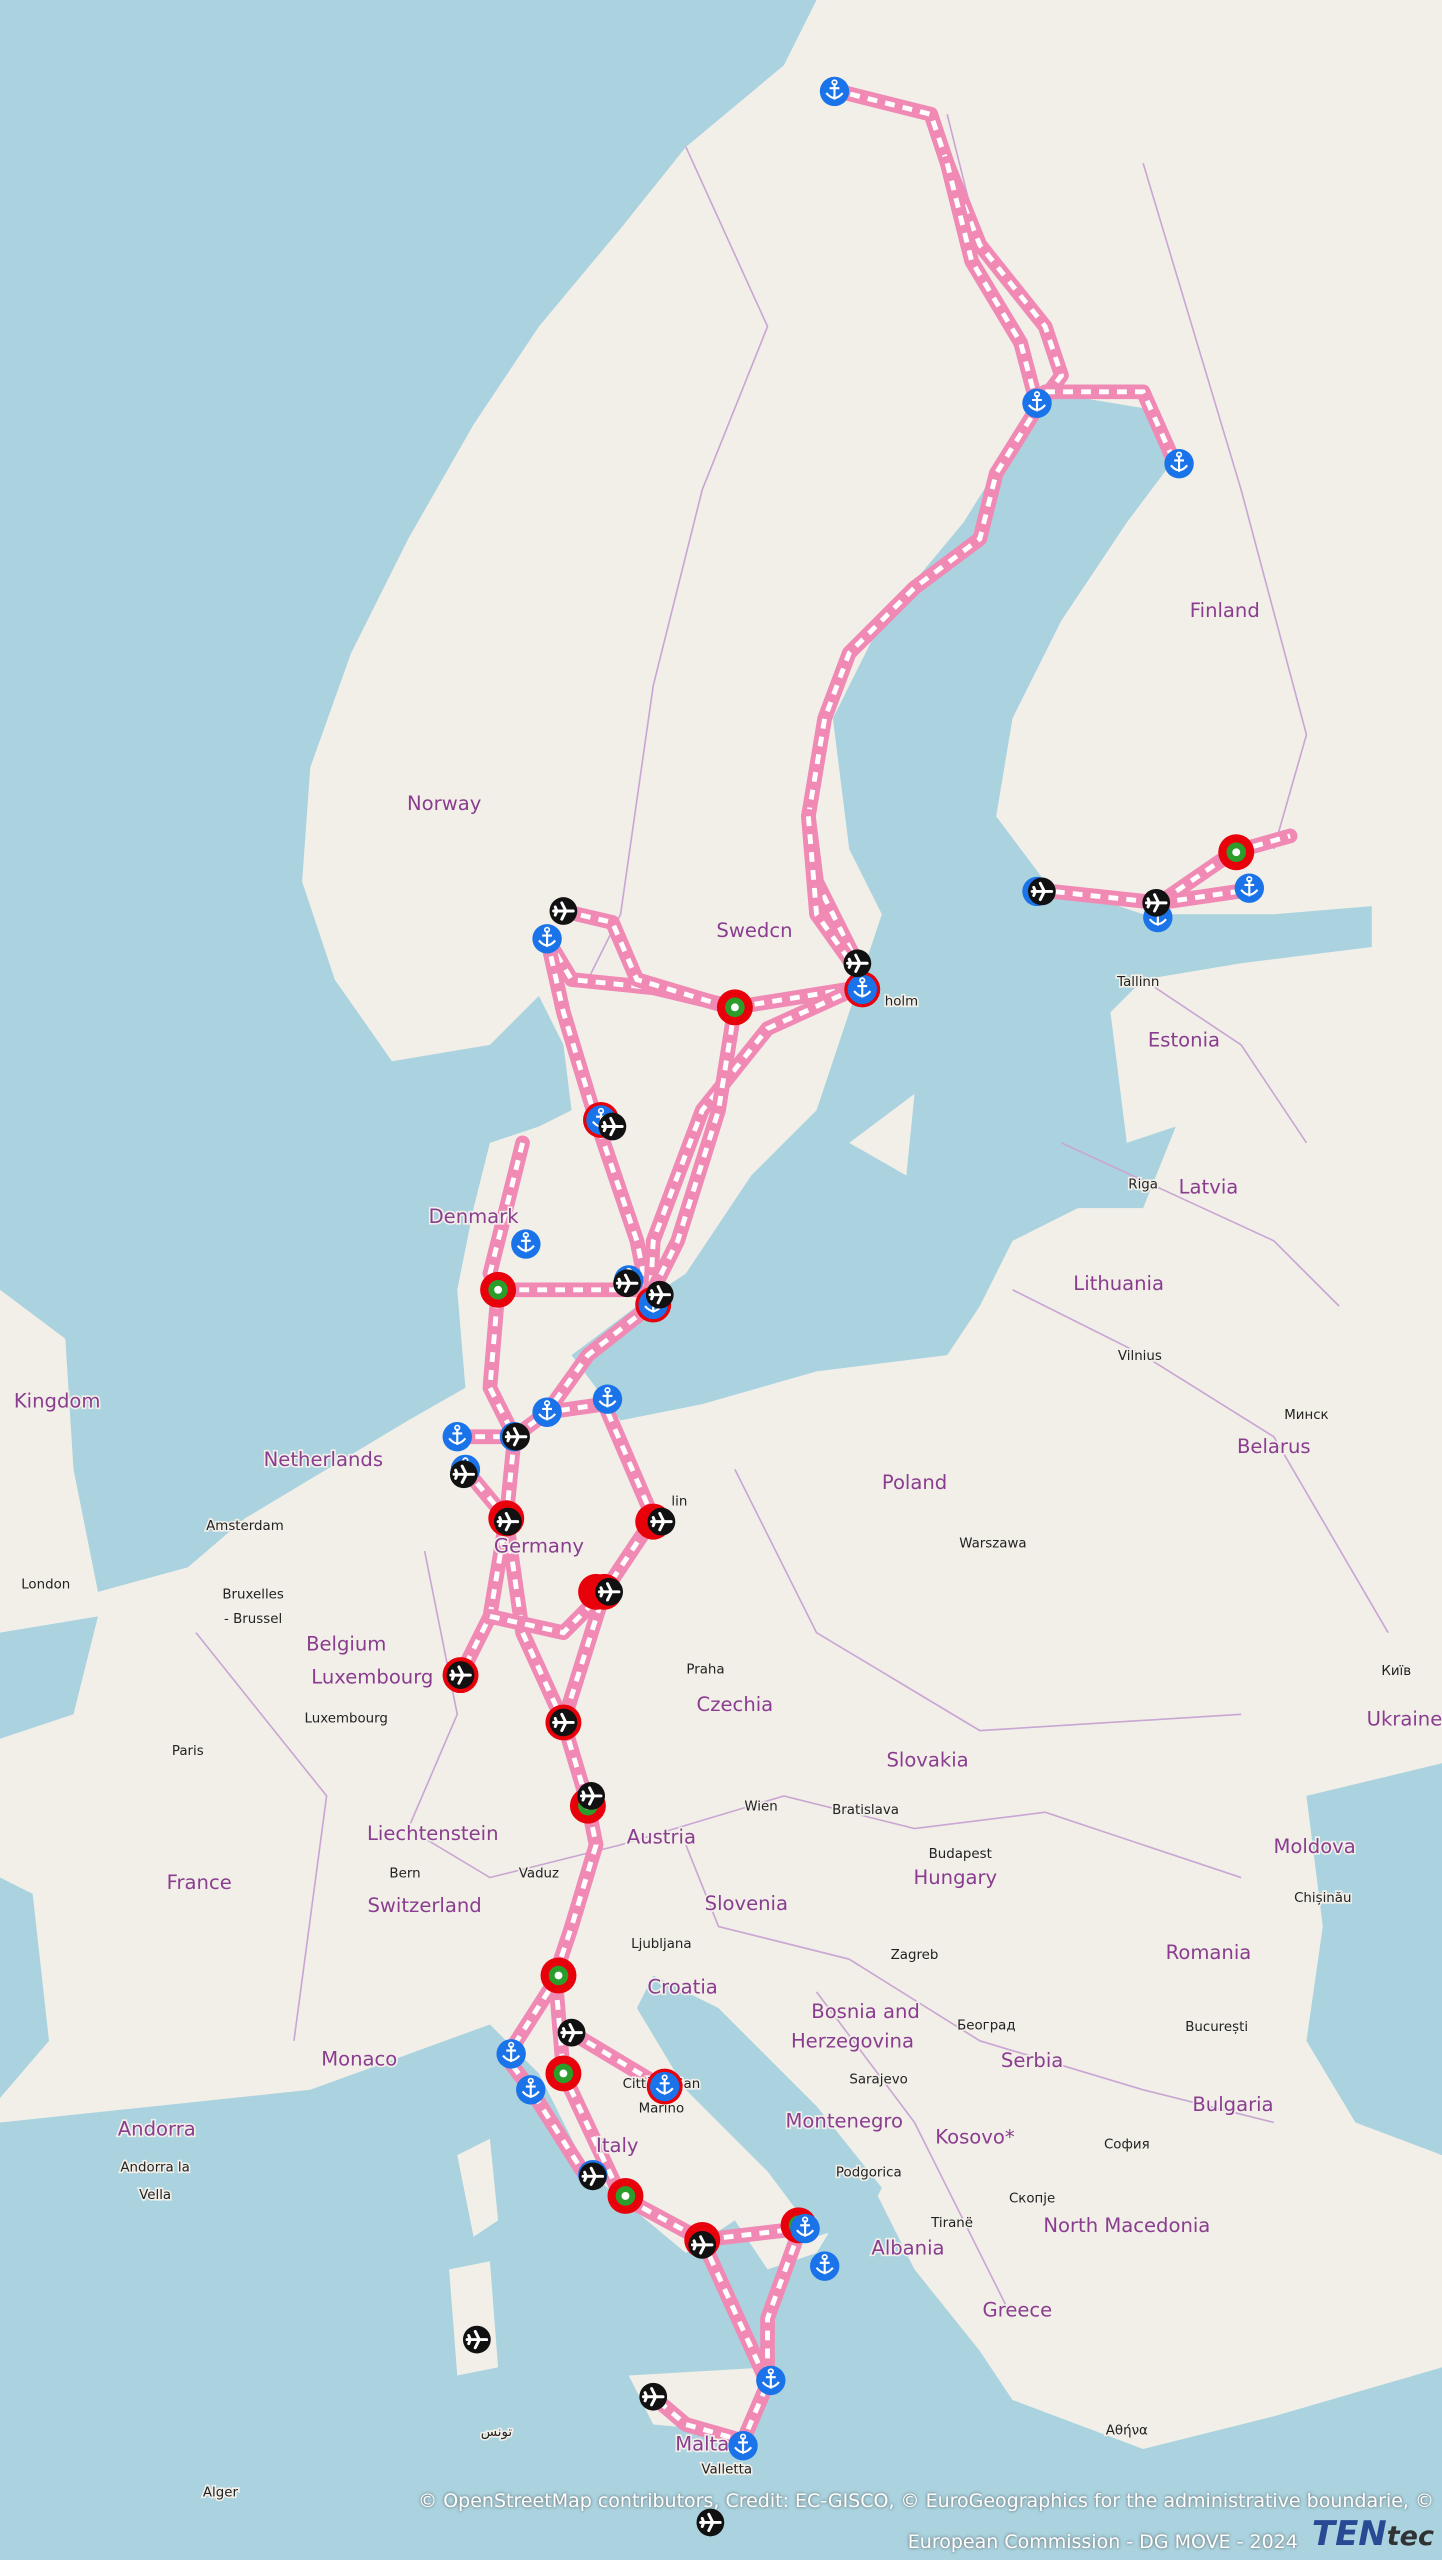 This screenshot has width=1442, height=2560. Describe the element at coordinates (951, 2223) in the screenshot. I see `city-label: Tiranë` at that location.